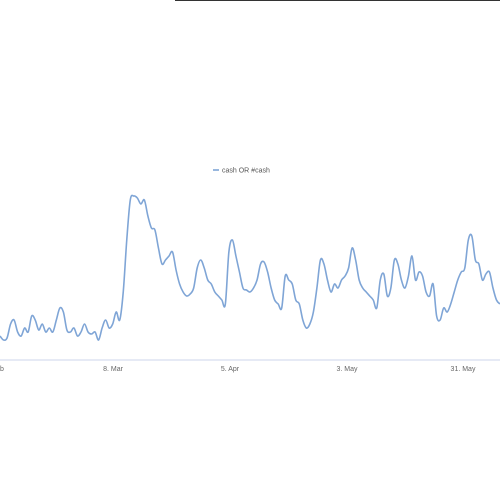  I want to click on x-tick-label: 31. May, so click(463, 369).